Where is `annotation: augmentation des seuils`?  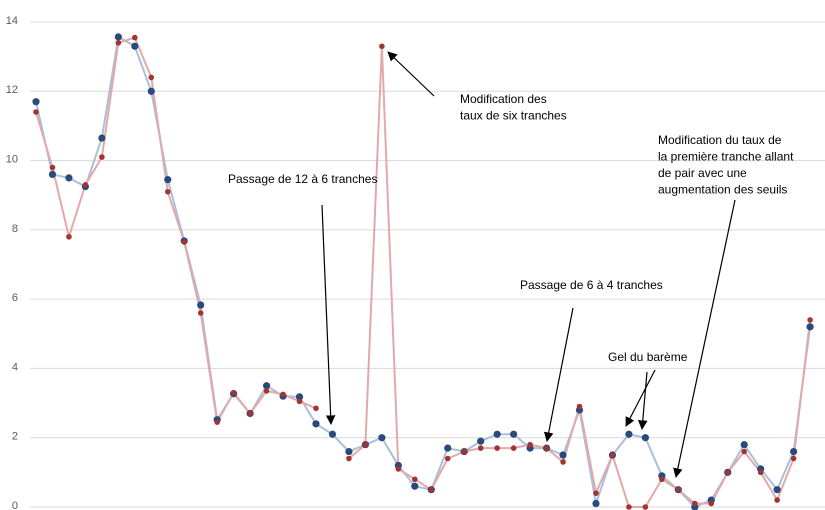 annotation: augmentation des seuils is located at coordinates (722, 190).